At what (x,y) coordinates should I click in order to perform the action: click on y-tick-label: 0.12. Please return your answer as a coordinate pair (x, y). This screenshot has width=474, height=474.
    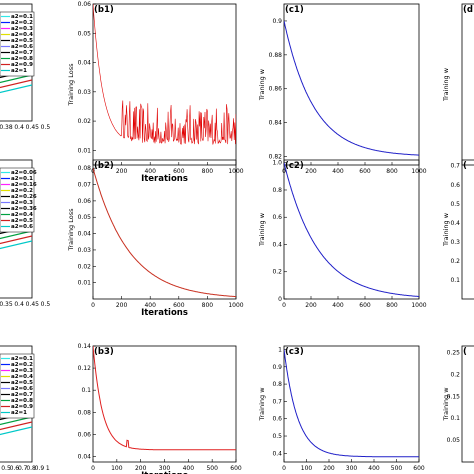
    Looking at the image, I should click on (85, 368).